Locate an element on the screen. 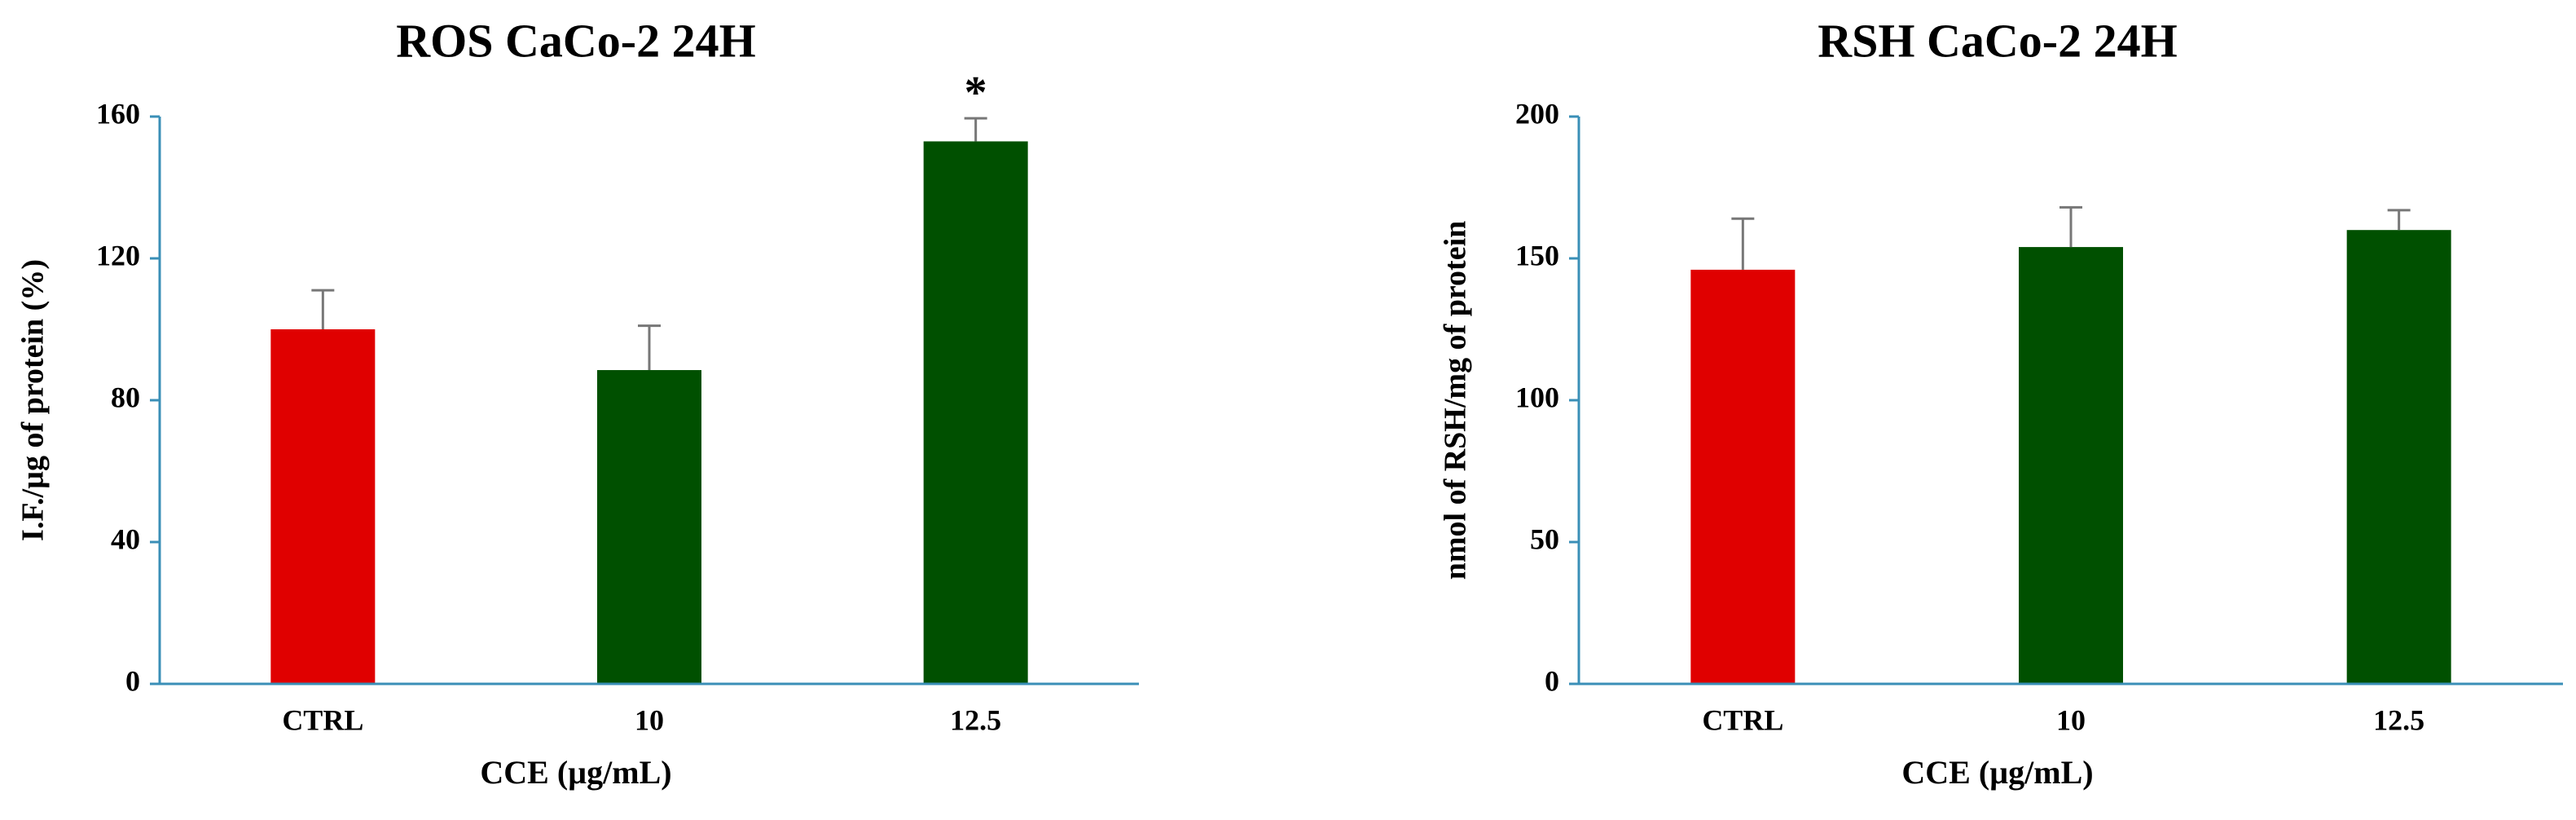 The image size is (2576, 820). y-tick-label: 150 is located at coordinates (1537, 255).